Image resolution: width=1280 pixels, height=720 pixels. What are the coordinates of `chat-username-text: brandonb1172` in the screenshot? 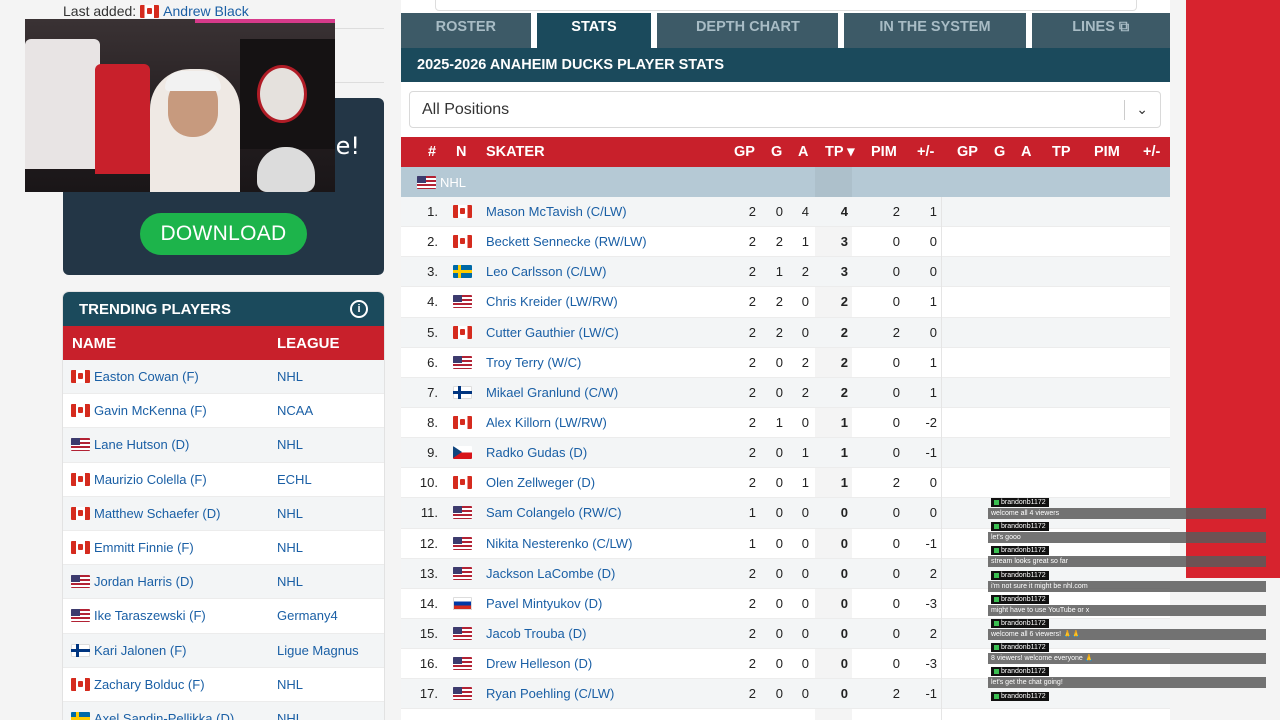 It's located at (1023, 599).